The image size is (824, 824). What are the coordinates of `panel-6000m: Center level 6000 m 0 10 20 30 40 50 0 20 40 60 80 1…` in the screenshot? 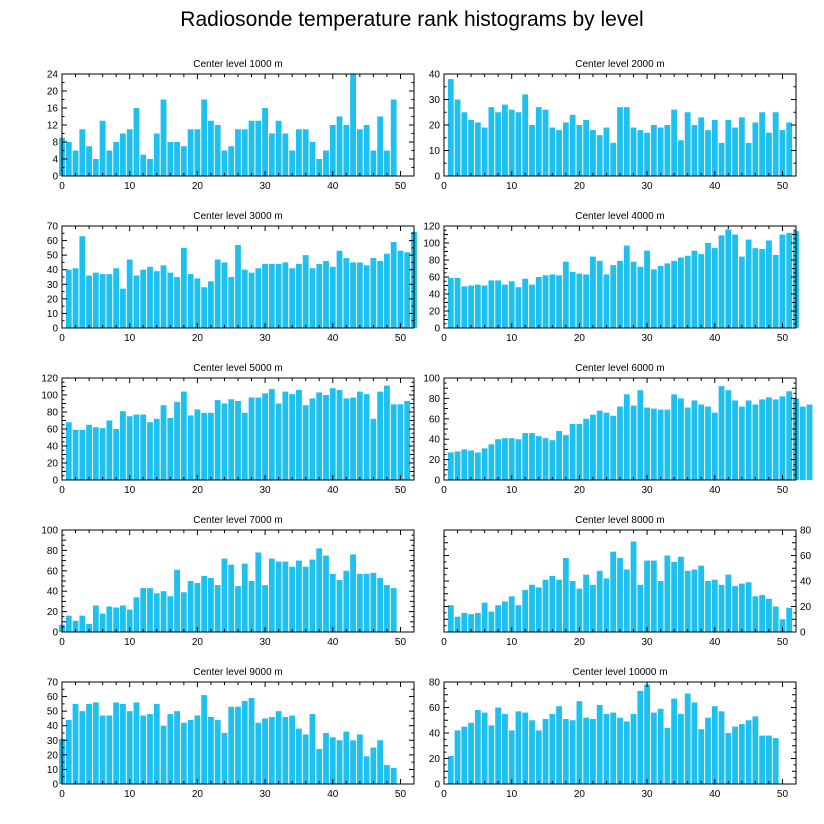 It's located at (618, 429).